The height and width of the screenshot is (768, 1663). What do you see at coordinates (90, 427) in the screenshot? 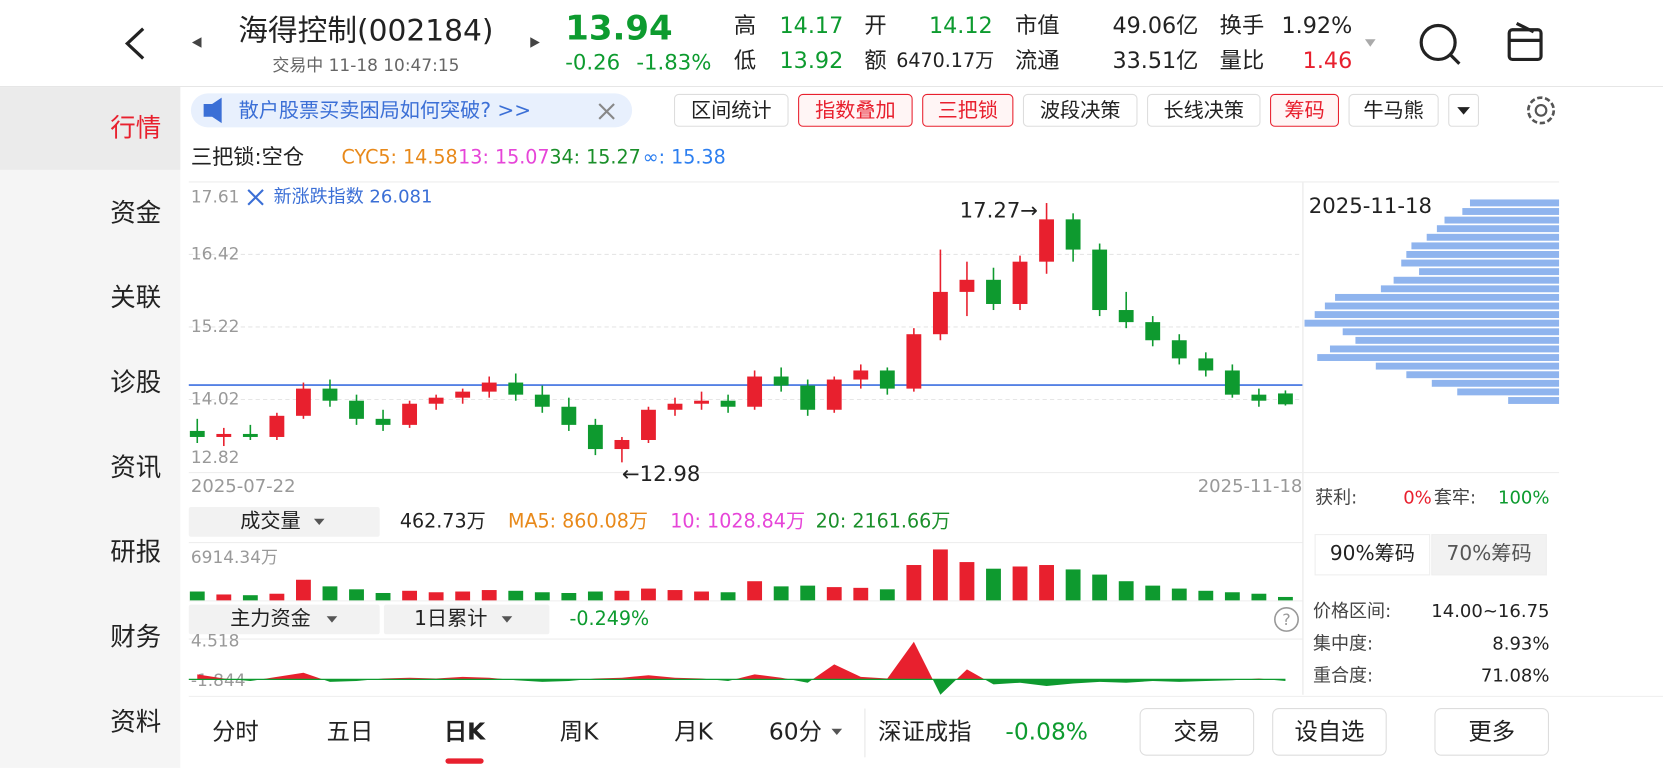
I see `sidebar` at bounding box center [90, 427].